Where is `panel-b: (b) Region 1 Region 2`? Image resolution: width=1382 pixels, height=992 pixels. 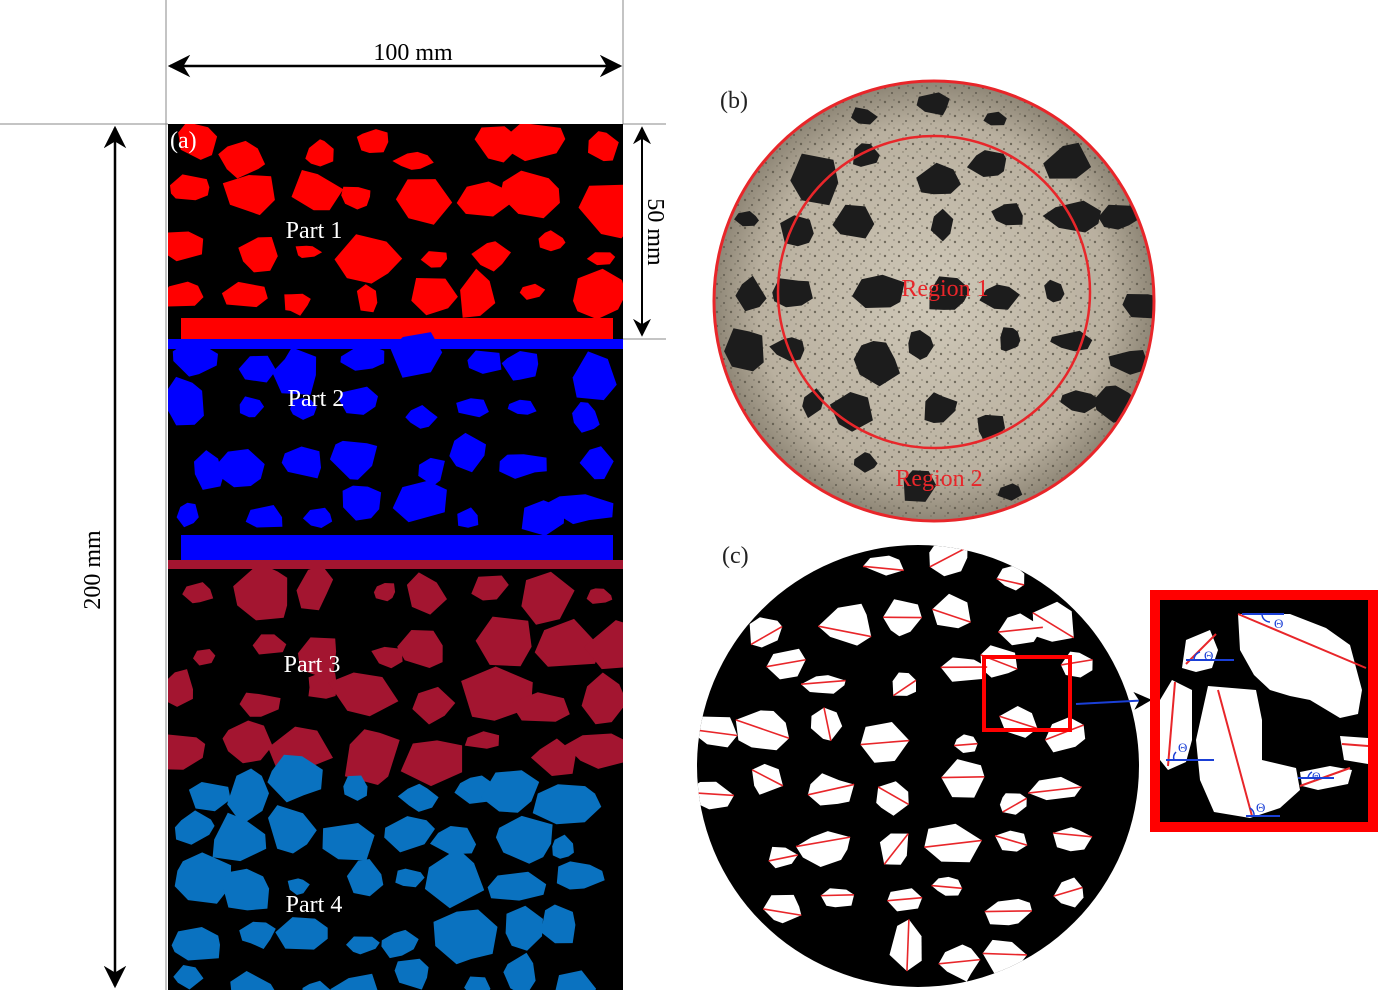
panel-b: (b) Region 1 Region 2 is located at coordinates (934, 301).